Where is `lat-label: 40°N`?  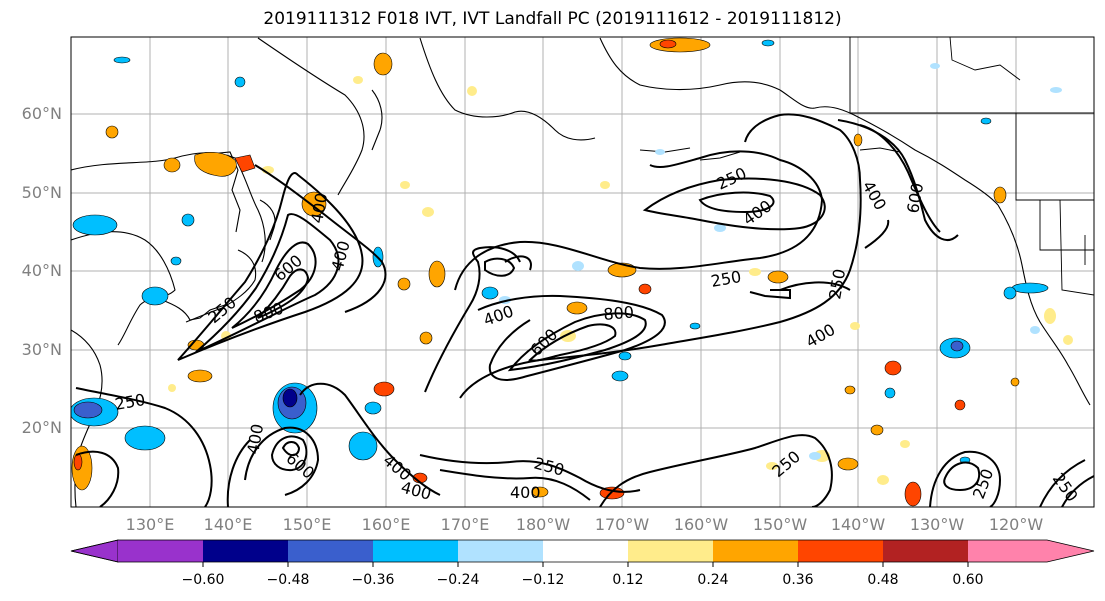 lat-label: 40°N is located at coordinates (41, 270).